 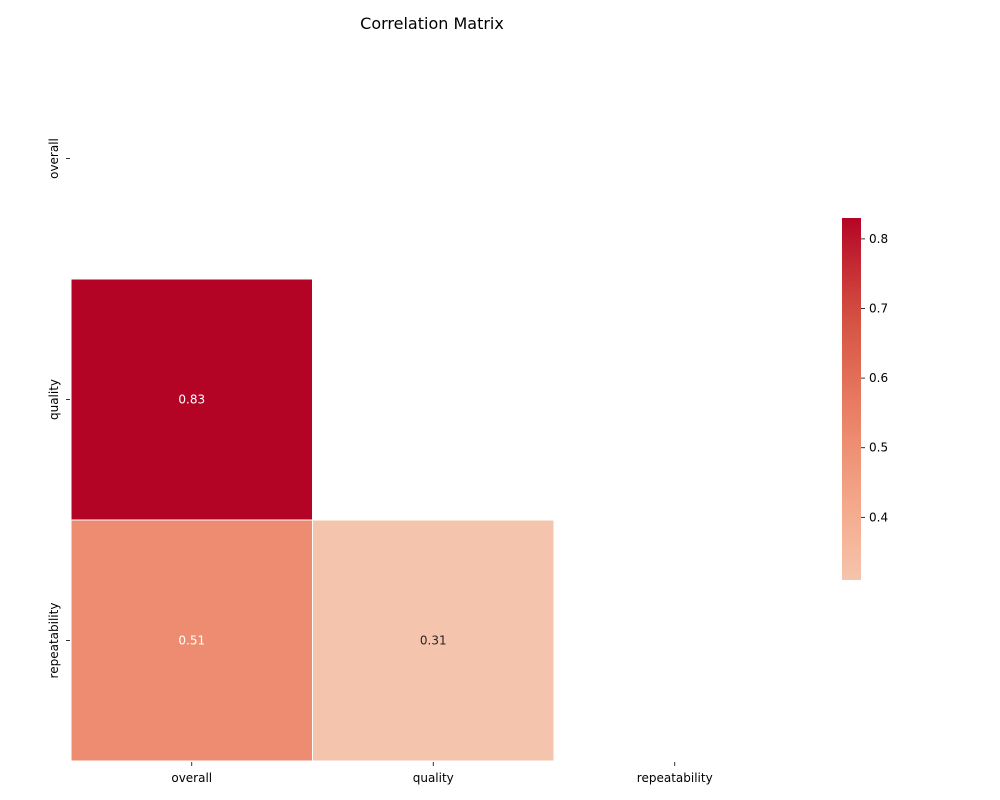 What do you see at coordinates (851, 399) in the screenshot?
I see `colorbar-gradient` at bounding box center [851, 399].